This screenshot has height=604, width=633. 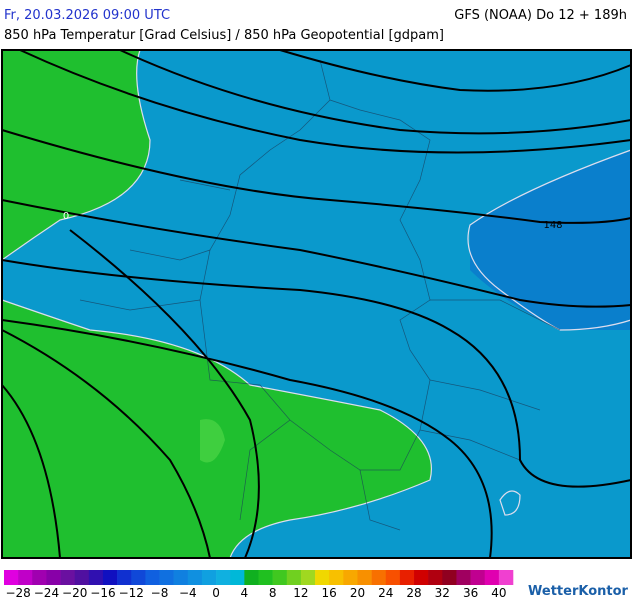 I want to click on colorbar-tick-label: 0, so click(x=216, y=593).